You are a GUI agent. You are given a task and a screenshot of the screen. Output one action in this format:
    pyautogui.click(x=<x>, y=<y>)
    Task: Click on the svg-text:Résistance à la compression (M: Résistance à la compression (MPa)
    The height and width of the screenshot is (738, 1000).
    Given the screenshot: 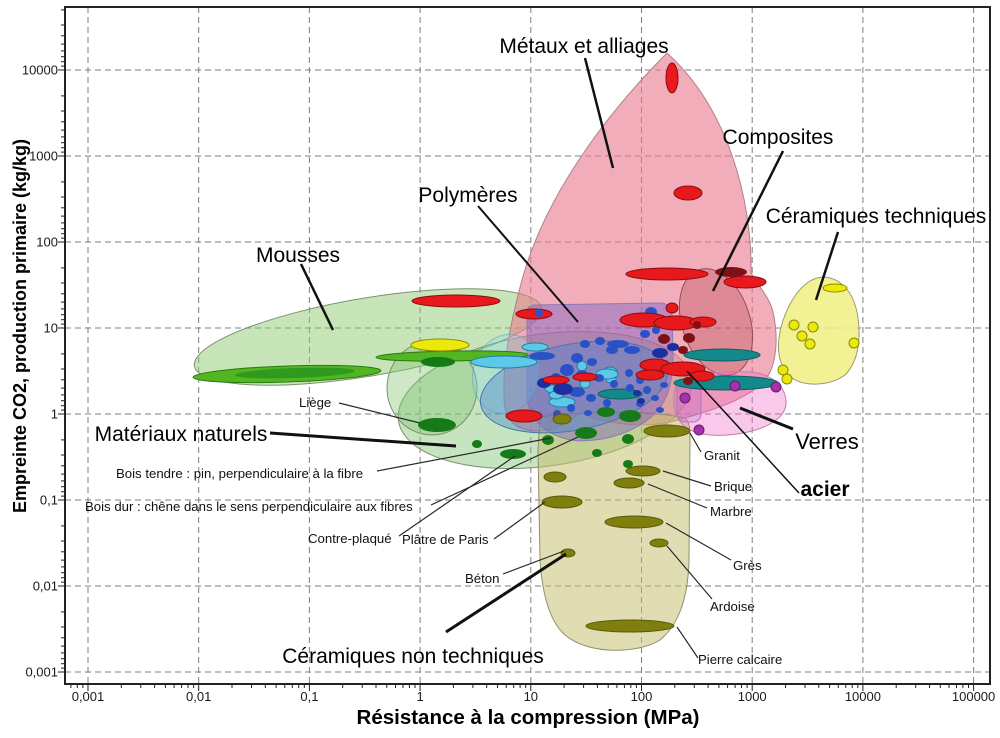 What is the action you would take?
    pyautogui.click(x=528, y=717)
    